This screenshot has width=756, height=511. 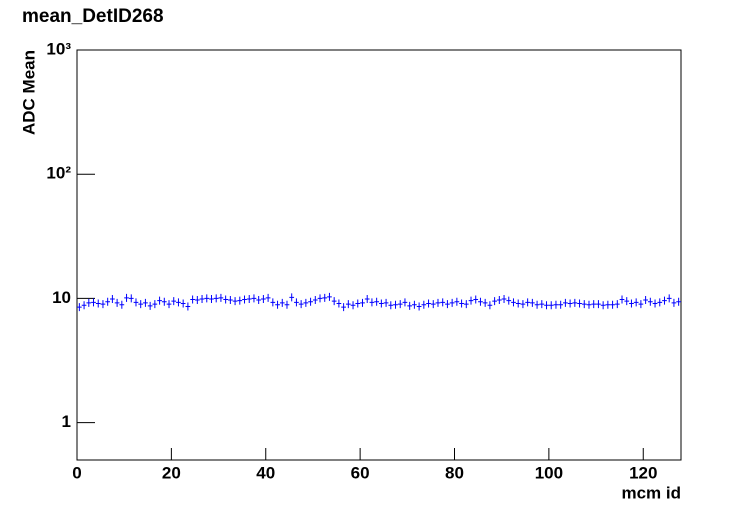 What do you see at coordinates (58, 48) in the screenshot?
I see `y-tick-label: 10³` at bounding box center [58, 48].